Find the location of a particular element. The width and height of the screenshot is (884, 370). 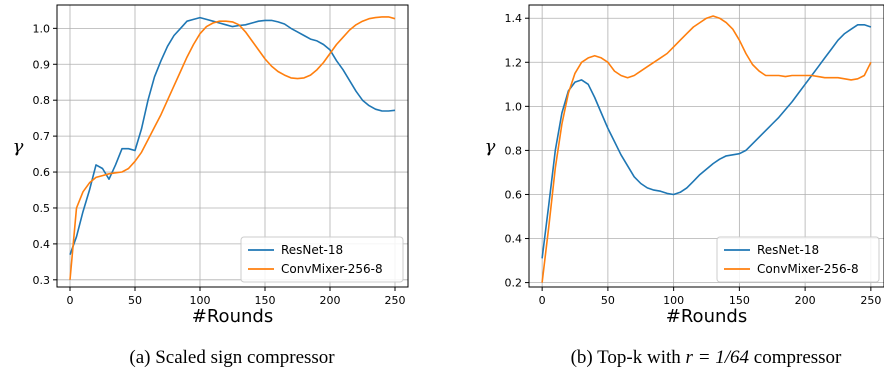

caption-prefix: (b) Top-k with is located at coordinates (628, 357).